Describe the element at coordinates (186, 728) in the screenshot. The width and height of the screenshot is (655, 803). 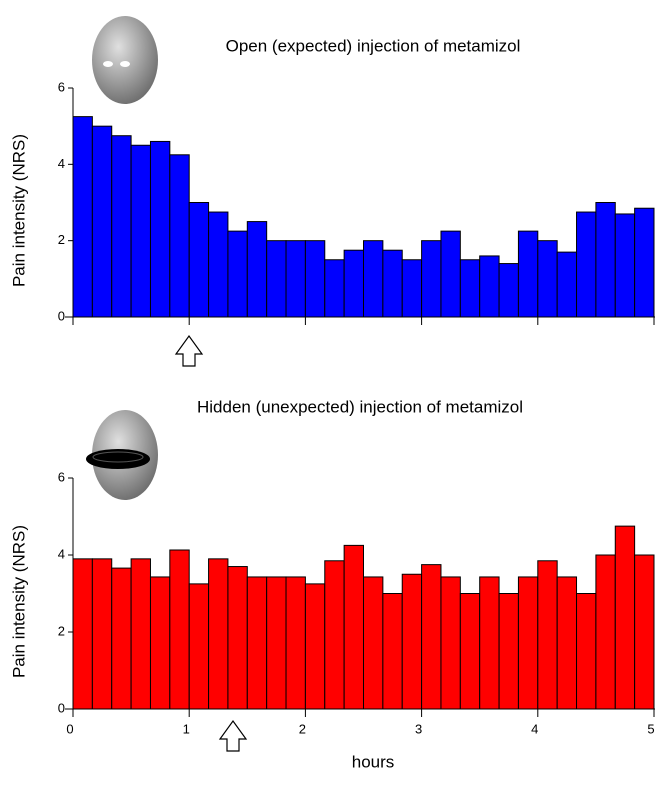
I see `x-tick-label: 1` at that location.